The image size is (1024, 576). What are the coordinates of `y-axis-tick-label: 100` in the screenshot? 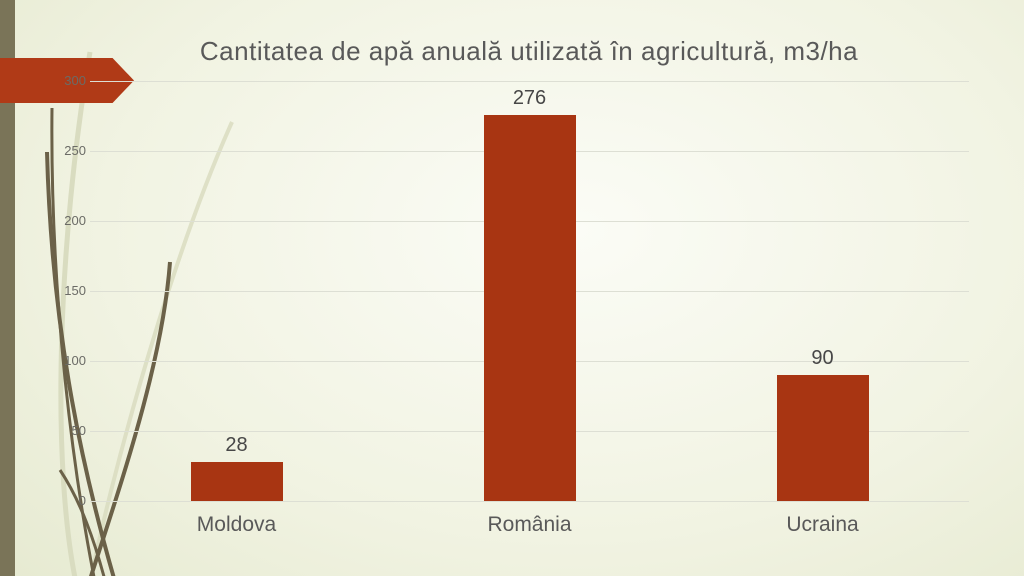 It's located at (75, 360).